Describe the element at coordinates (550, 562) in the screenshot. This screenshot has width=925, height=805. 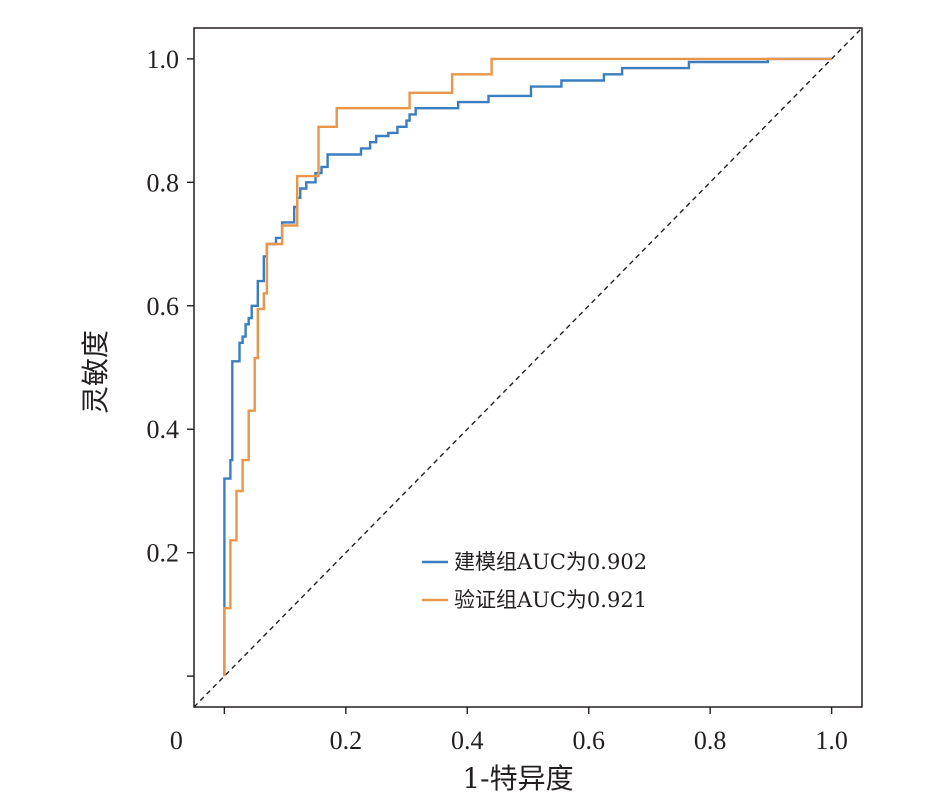
I see `legend-label-training: 建模组AUC为0.902` at that location.